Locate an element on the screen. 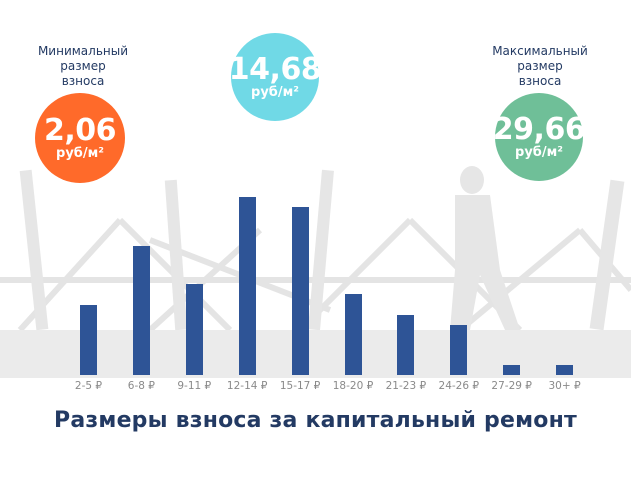 The image size is (631, 483). min-label-line-3: взноса is located at coordinates (83, 81).